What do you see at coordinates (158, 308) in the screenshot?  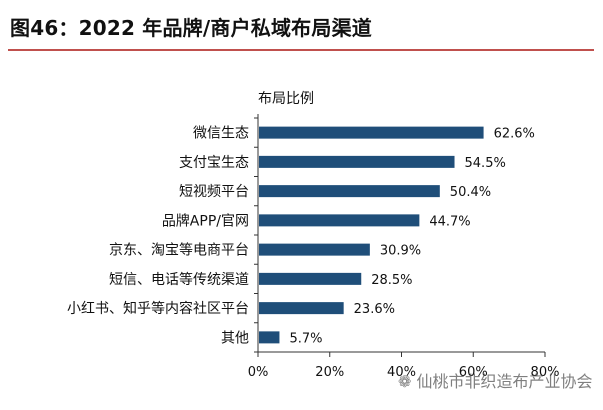 I see `category-label: 小红书、知乎等内容社区平台` at bounding box center [158, 308].